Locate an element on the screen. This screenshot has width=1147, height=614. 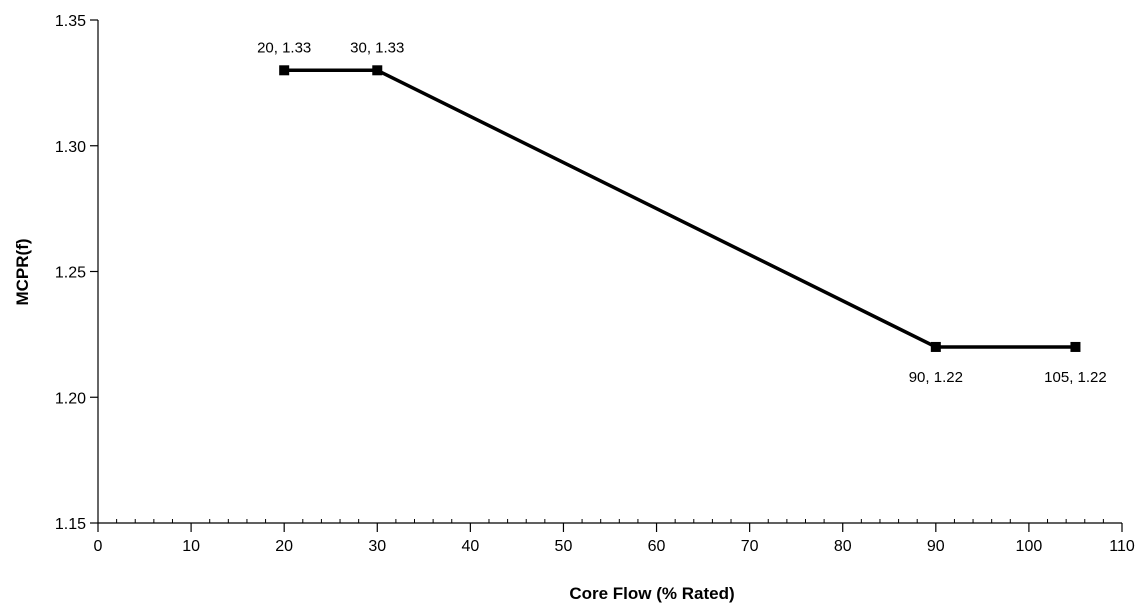
y-tick-label: 1.25 is located at coordinates (70, 273).